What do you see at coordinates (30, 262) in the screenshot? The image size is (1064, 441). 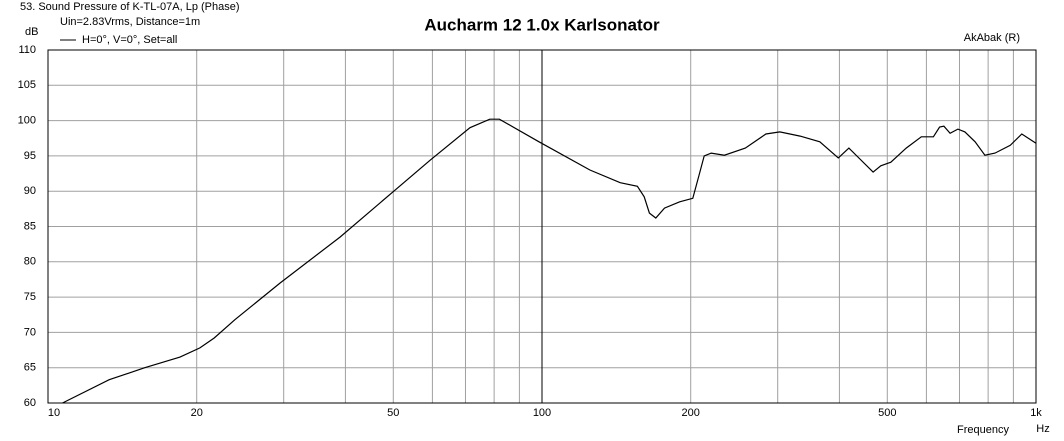 I see `y-tick-label: 80` at bounding box center [30, 262].